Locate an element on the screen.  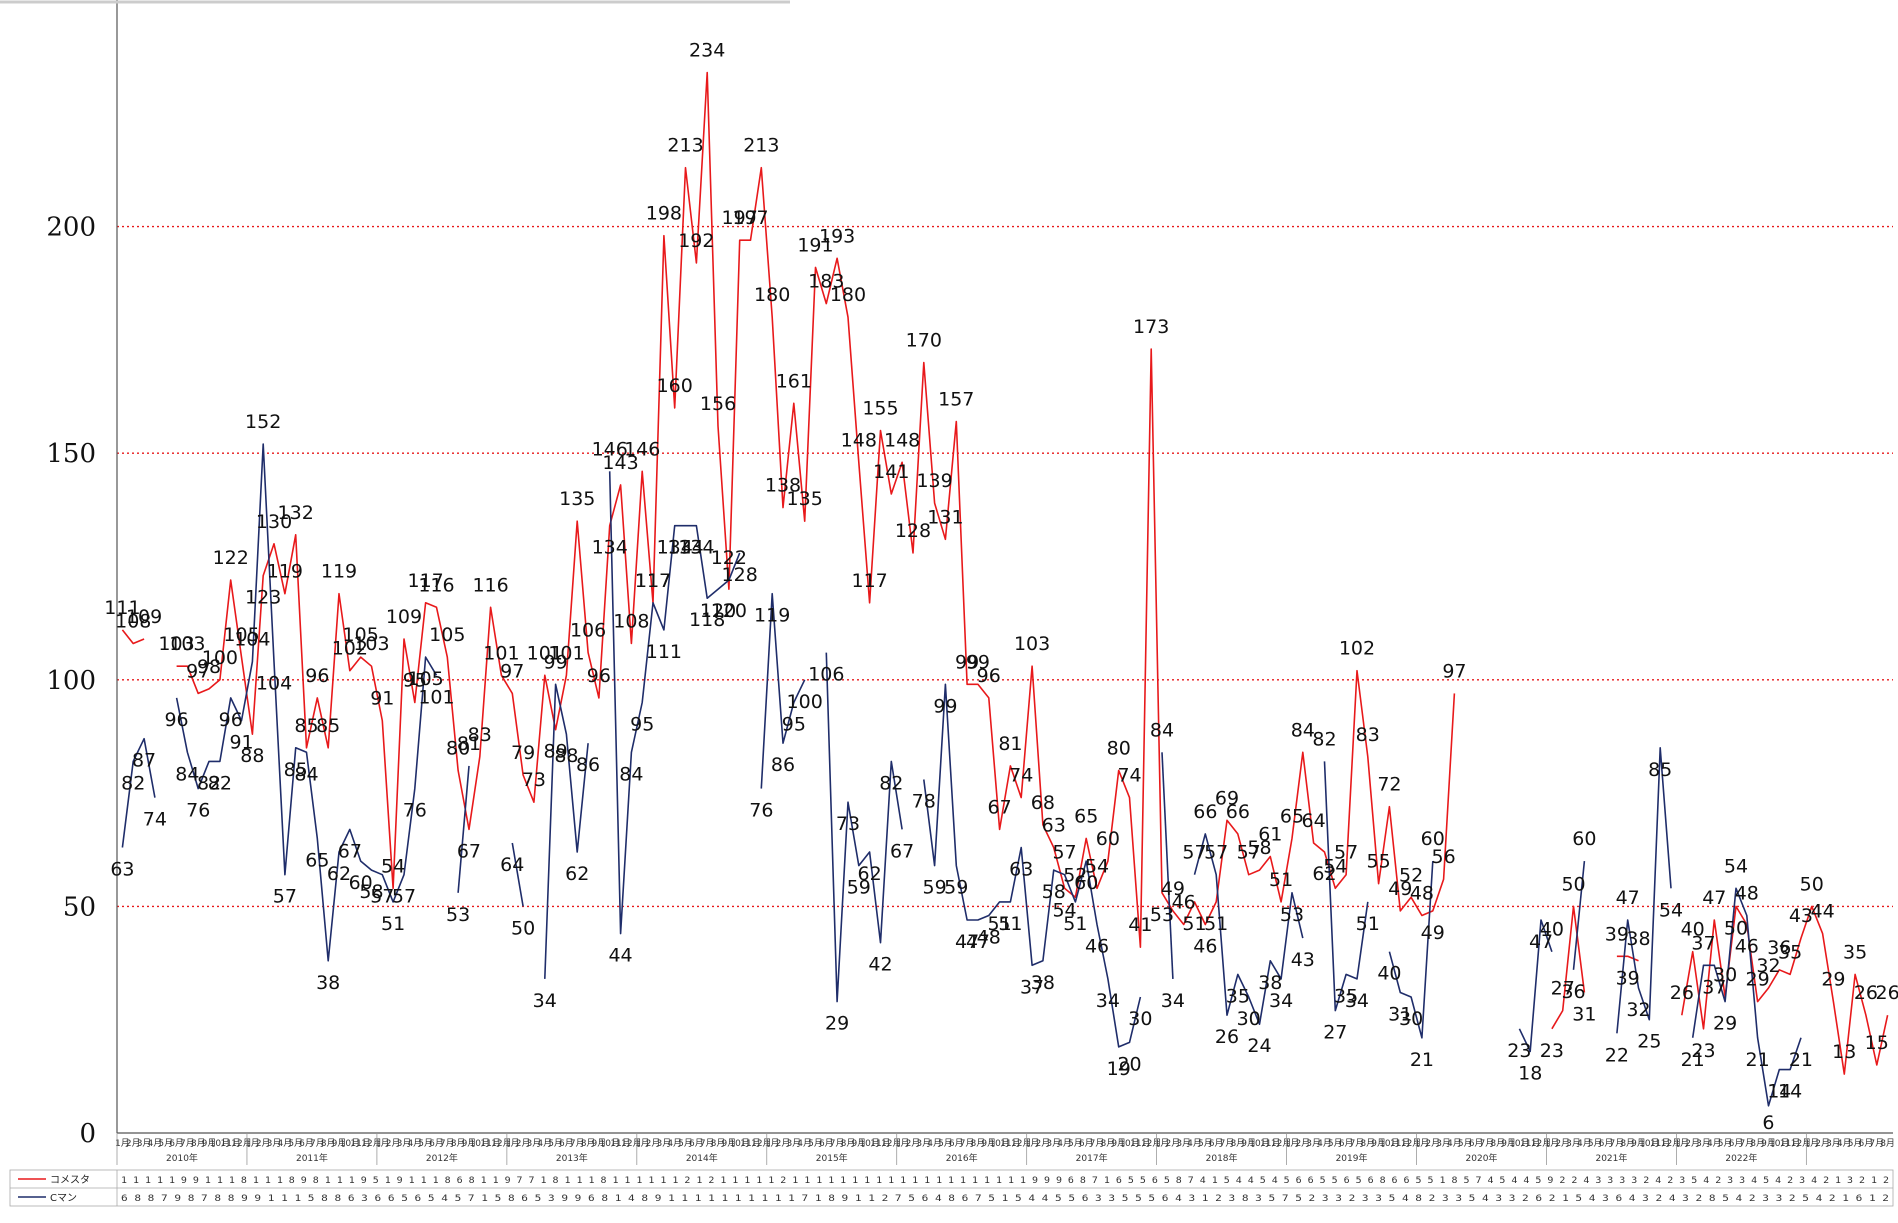
month-tick-label: 10月 is located at coordinates (999, 1143).